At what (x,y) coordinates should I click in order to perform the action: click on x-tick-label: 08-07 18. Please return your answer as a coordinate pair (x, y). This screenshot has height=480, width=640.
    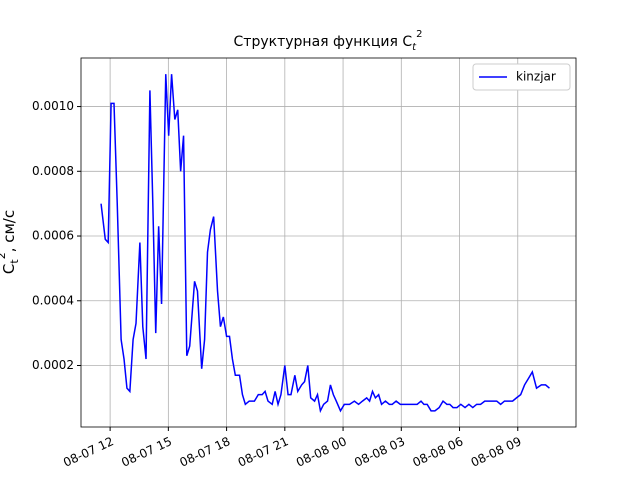
    Looking at the image, I should click on (205, 451).